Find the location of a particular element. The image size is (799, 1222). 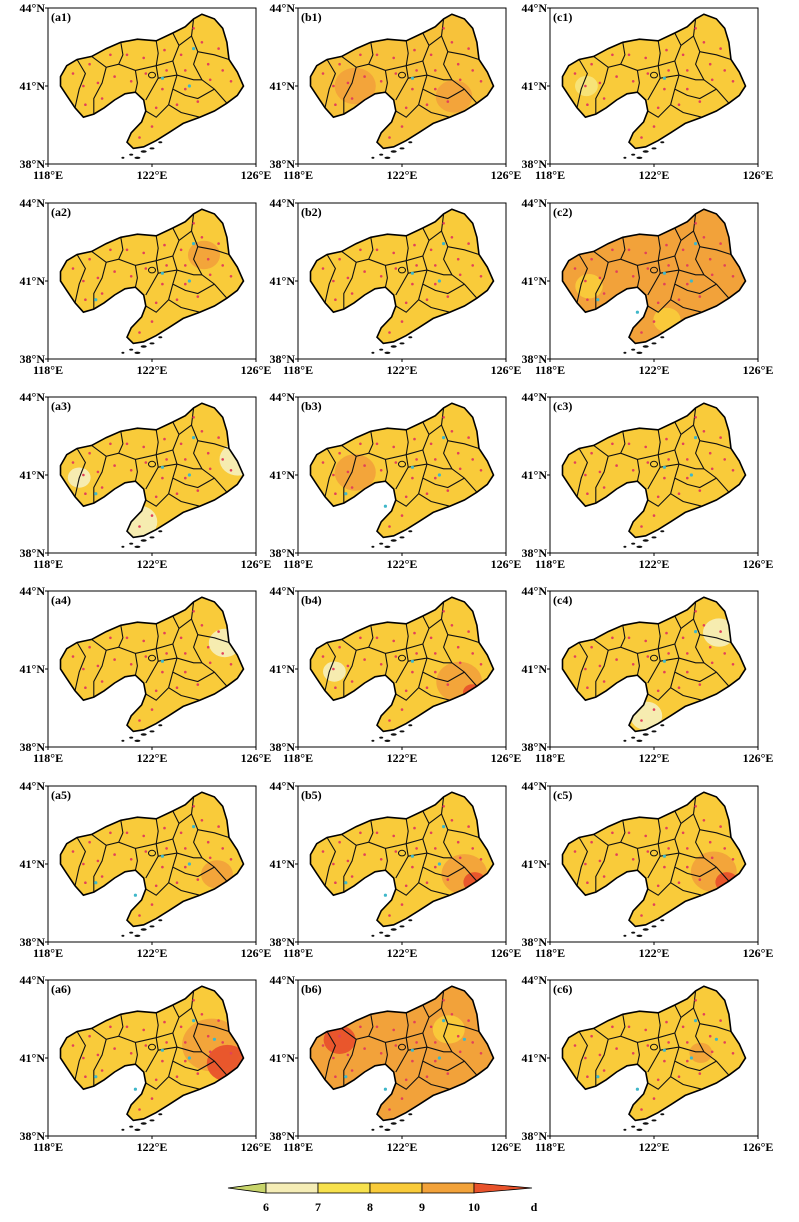

lat-tick-label: 38°N is located at coordinates (33, 1136).